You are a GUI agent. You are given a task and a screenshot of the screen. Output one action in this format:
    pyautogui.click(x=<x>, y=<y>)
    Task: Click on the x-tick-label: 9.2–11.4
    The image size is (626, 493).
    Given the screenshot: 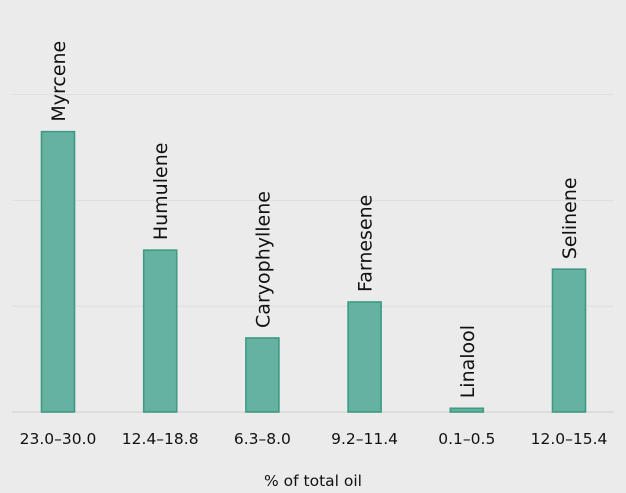 What is the action you would take?
    pyautogui.click(x=364, y=439)
    